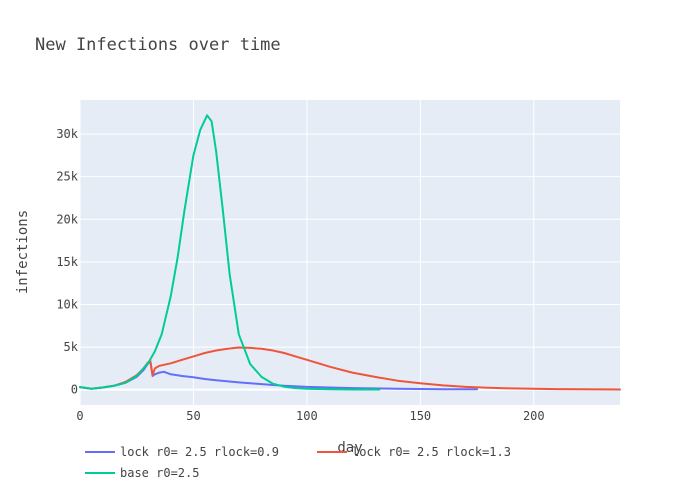  I want to click on x-tick-label: 50, so click(193, 416).